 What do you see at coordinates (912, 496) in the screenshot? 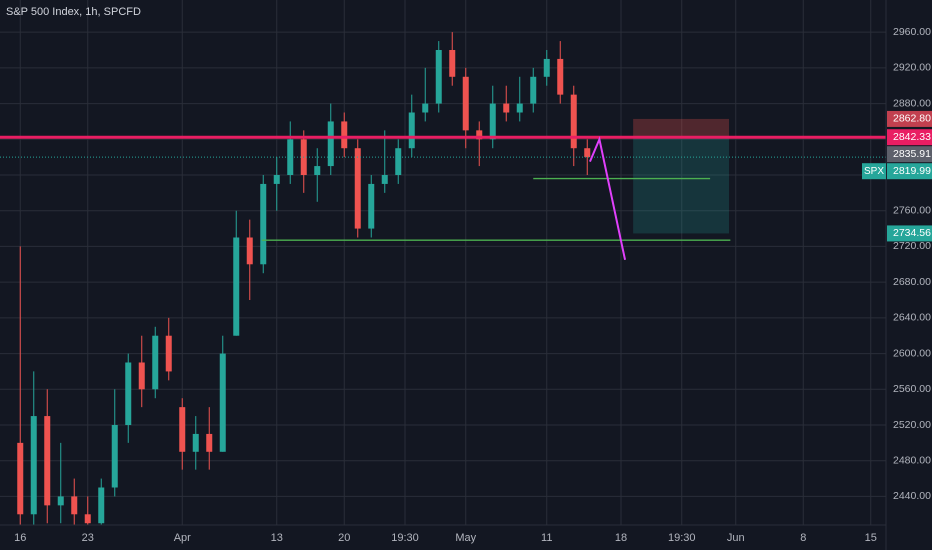
I see `y-tick-label: 2440.00` at bounding box center [912, 496].